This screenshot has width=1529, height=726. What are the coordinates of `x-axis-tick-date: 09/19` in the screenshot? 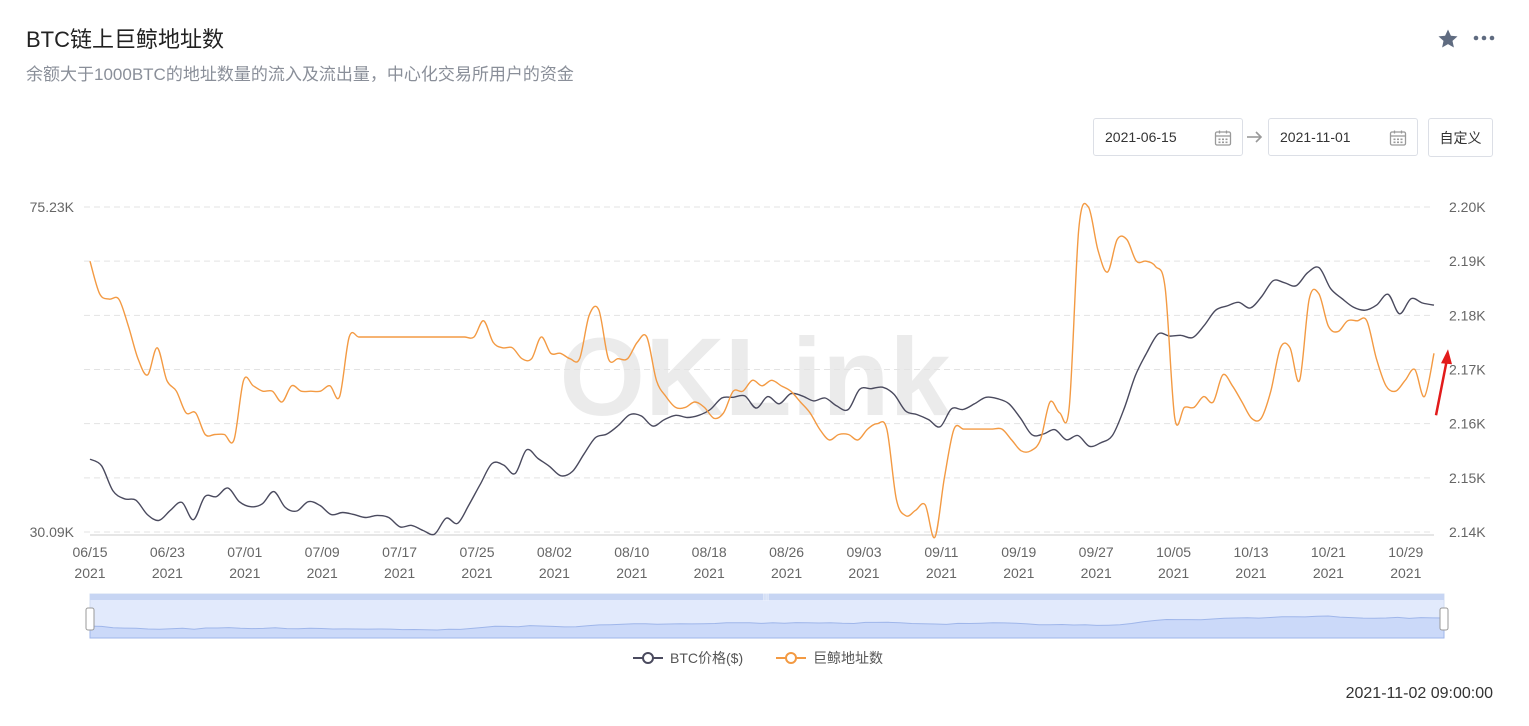 It's located at (1018, 552).